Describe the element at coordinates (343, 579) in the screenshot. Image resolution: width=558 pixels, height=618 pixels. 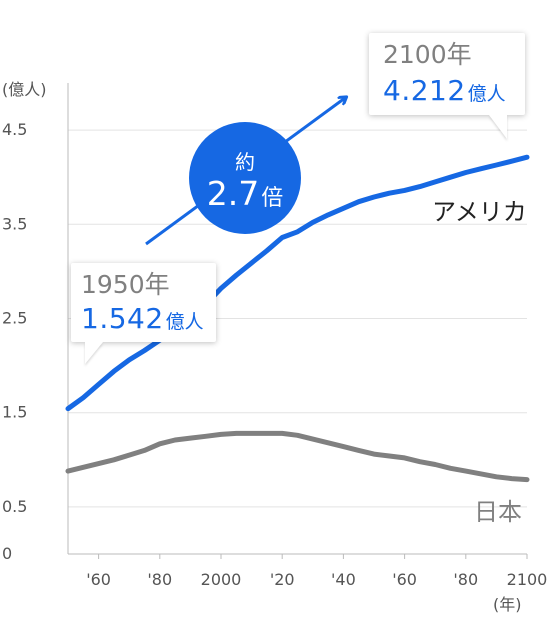
I see `x-tick-label: '40` at that location.